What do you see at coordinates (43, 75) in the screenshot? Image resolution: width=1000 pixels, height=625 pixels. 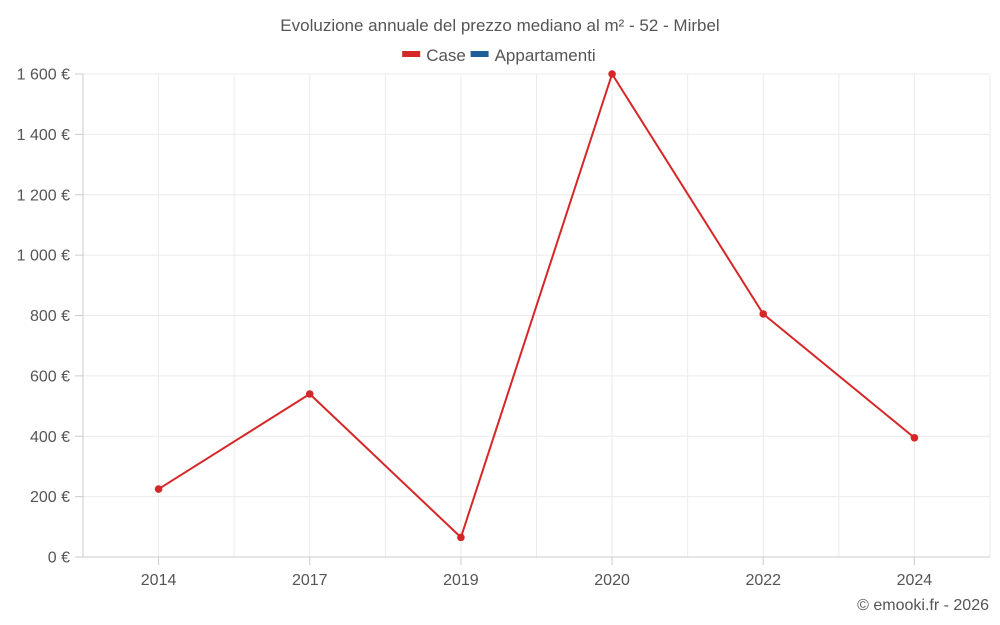 I see `y-tick-label: 1 600 €` at bounding box center [43, 75].